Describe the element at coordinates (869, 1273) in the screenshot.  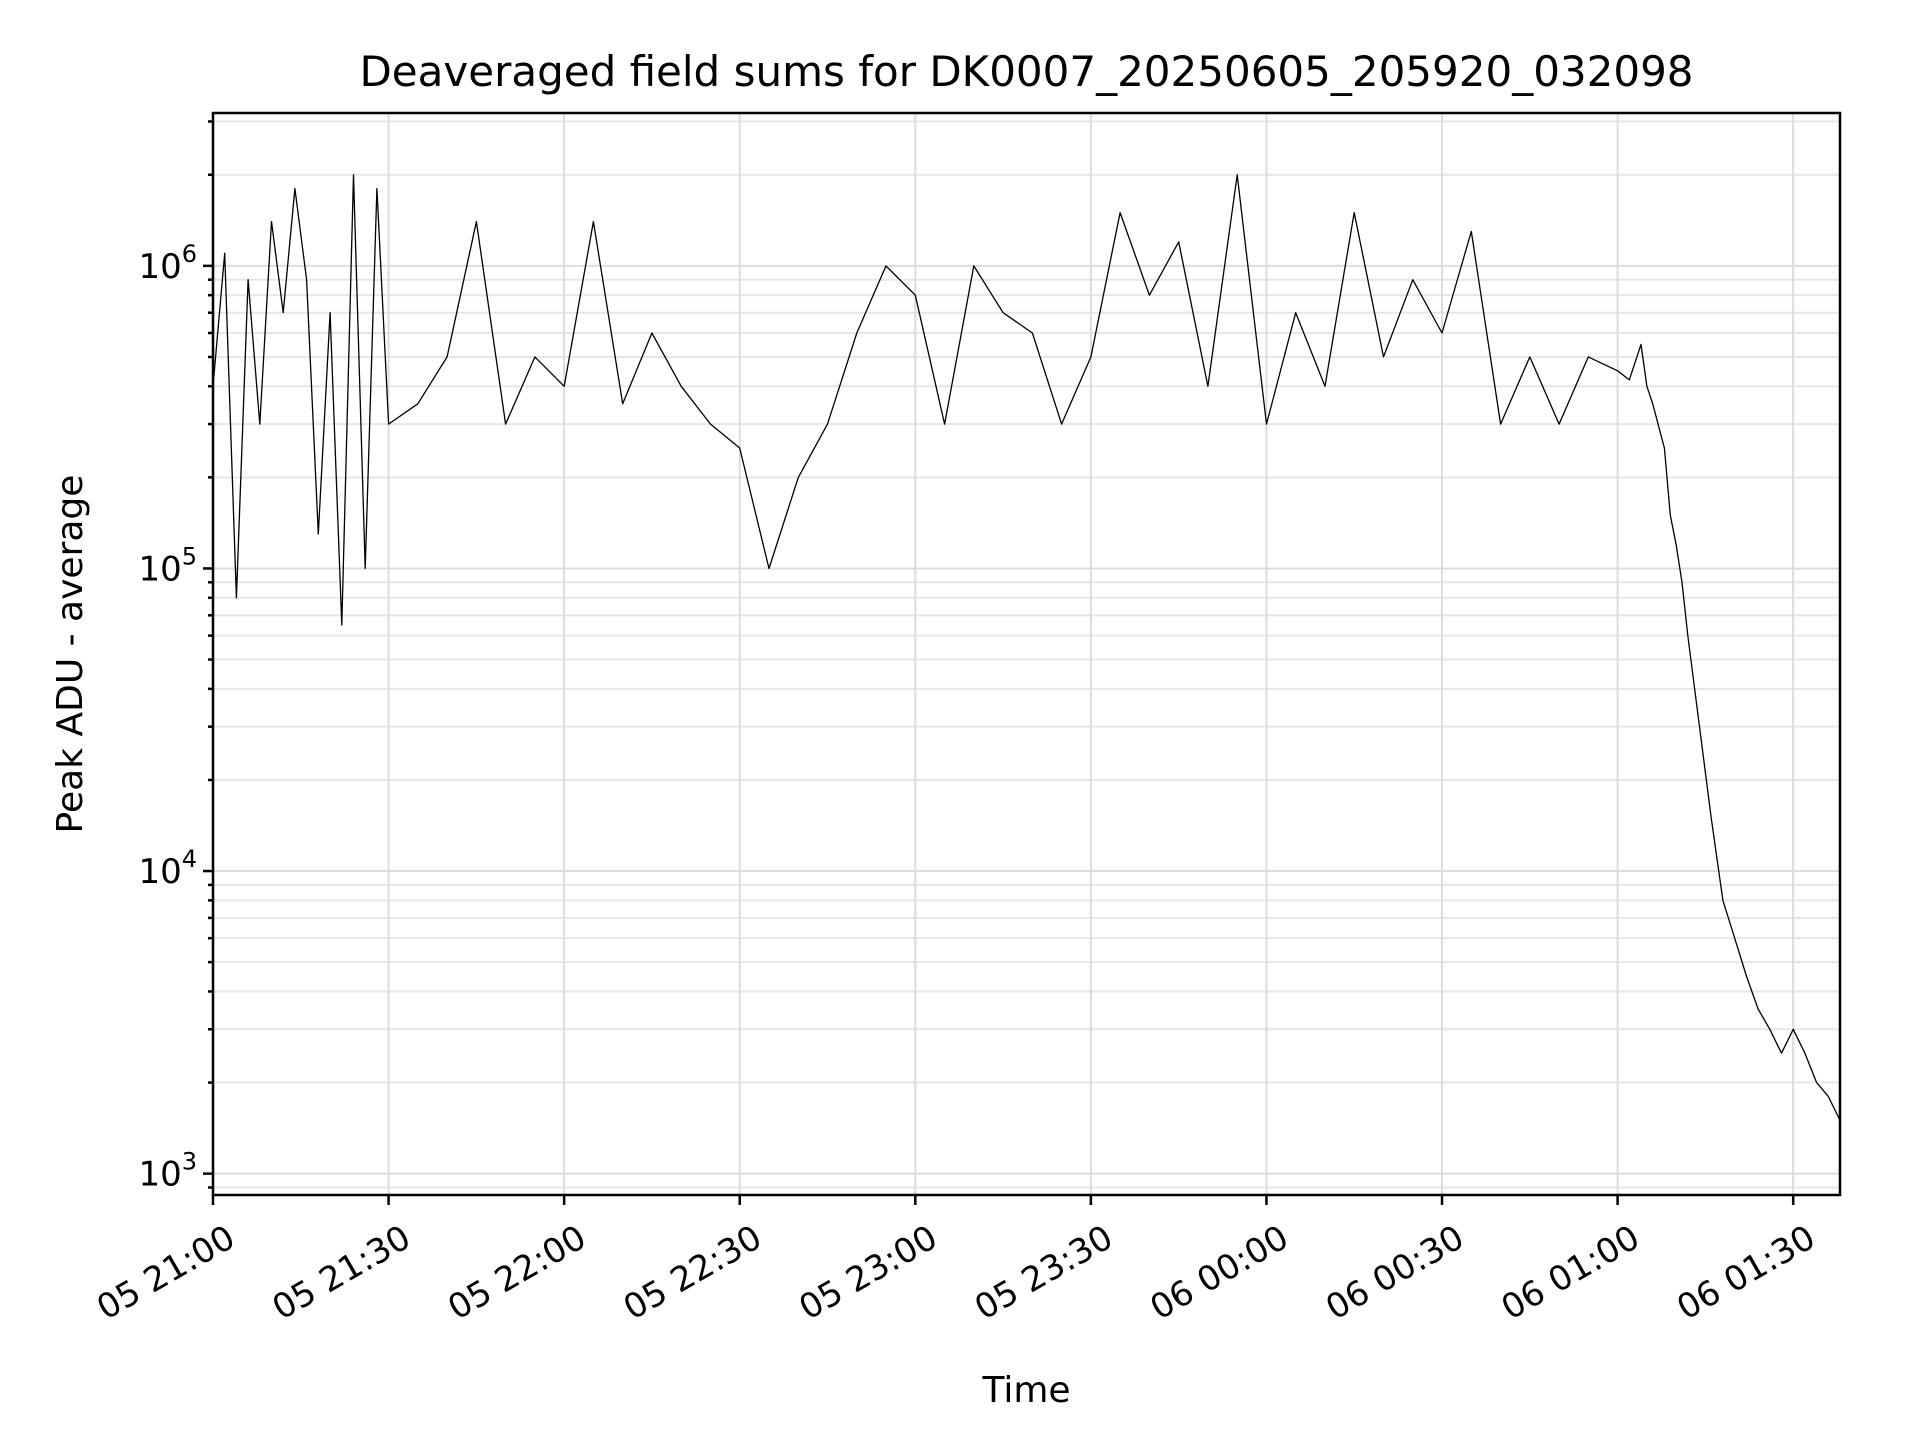
I see `x-tick-label: 05 23:00` at that location.